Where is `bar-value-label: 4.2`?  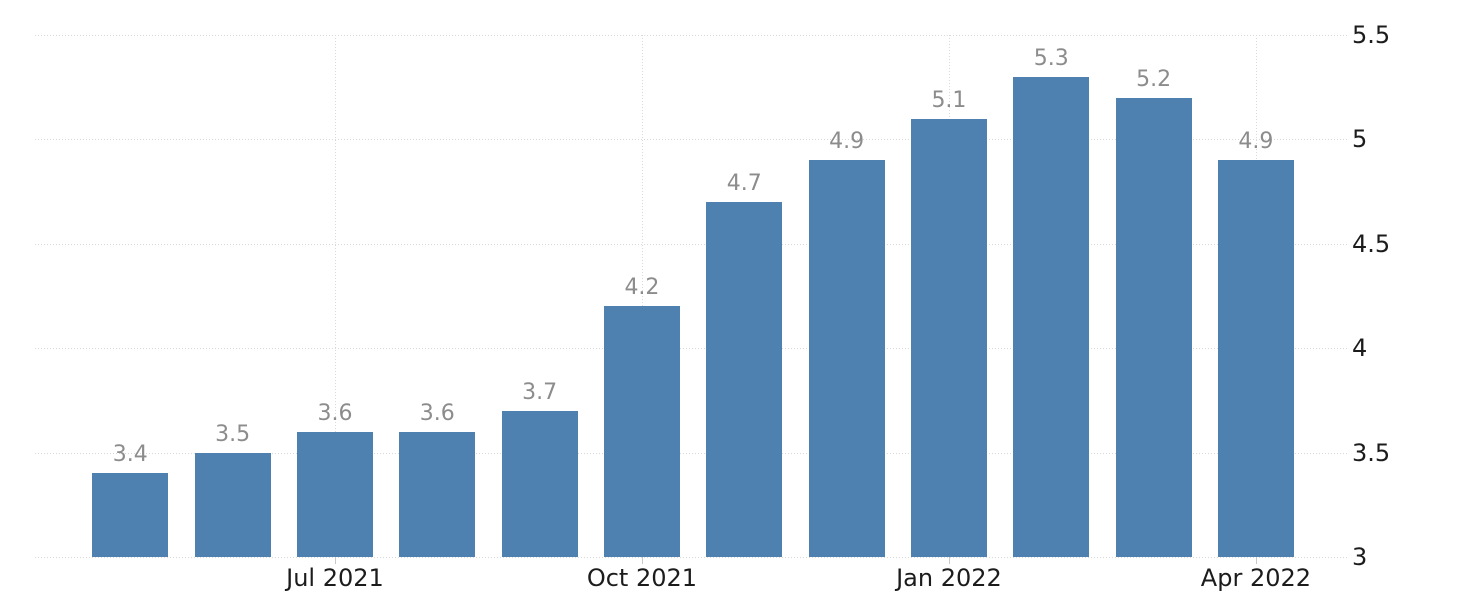
bar-value-label: 4.2 is located at coordinates (642, 288).